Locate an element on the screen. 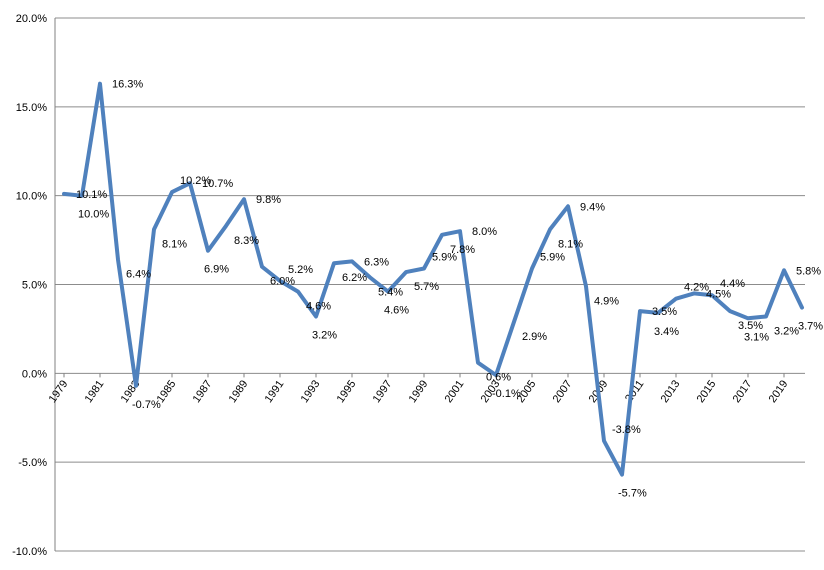 Image resolution: width=824 pixels, height=570 pixels. x-tick-label: 1981 is located at coordinates (95, 391).